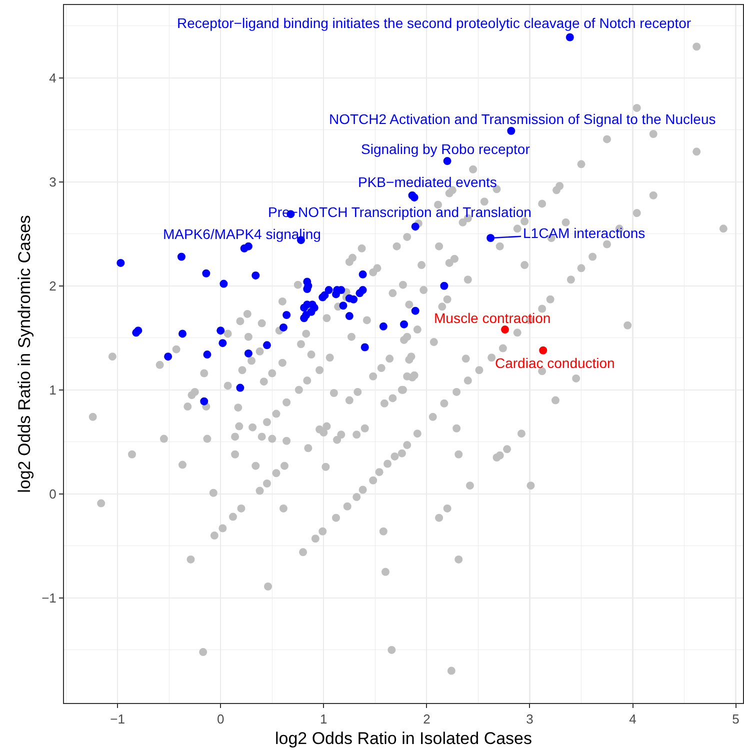 The image size is (744, 750). What do you see at coordinates (427, 182) in the screenshot?
I see `annotation: PKB−mediated events` at bounding box center [427, 182].